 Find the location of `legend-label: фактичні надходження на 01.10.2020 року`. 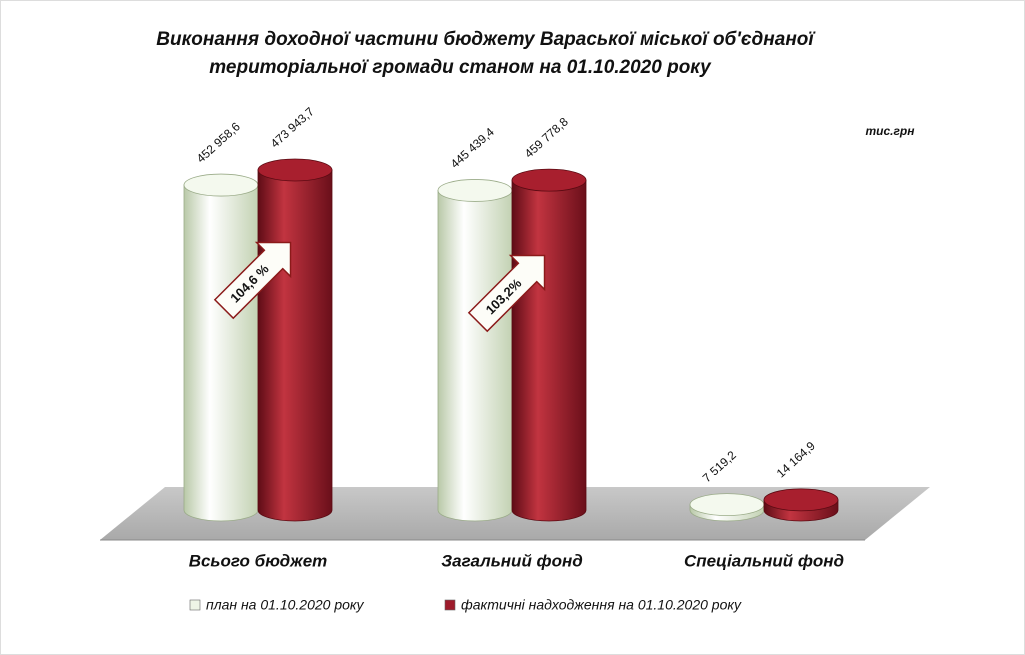

legend-label: фактичні надходження на 01.10.2020 року is located at coordinates (601, 605).